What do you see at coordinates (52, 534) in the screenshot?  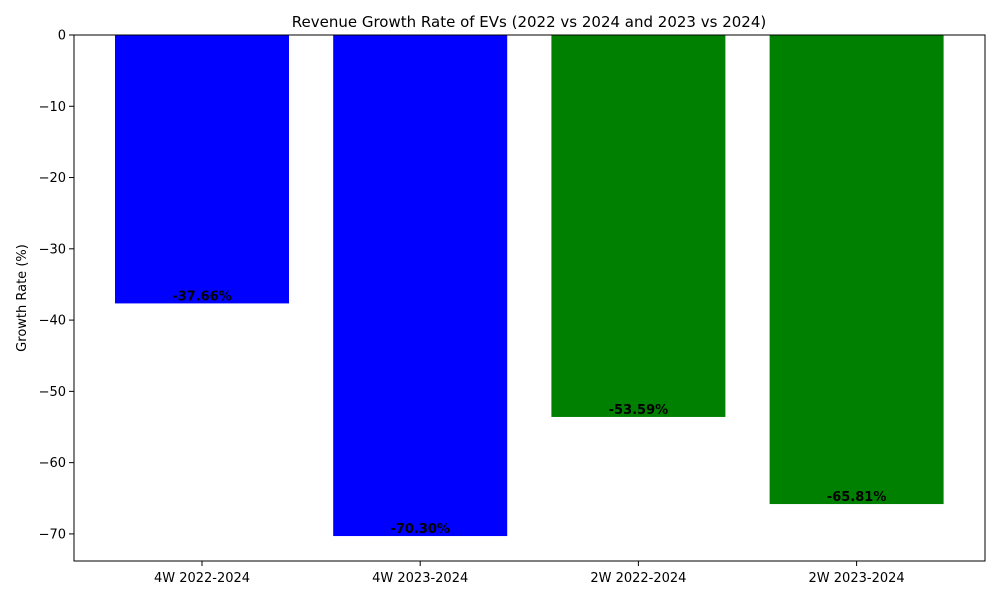 I see `y-tick-label: −70` at bounding box center [52, 534].